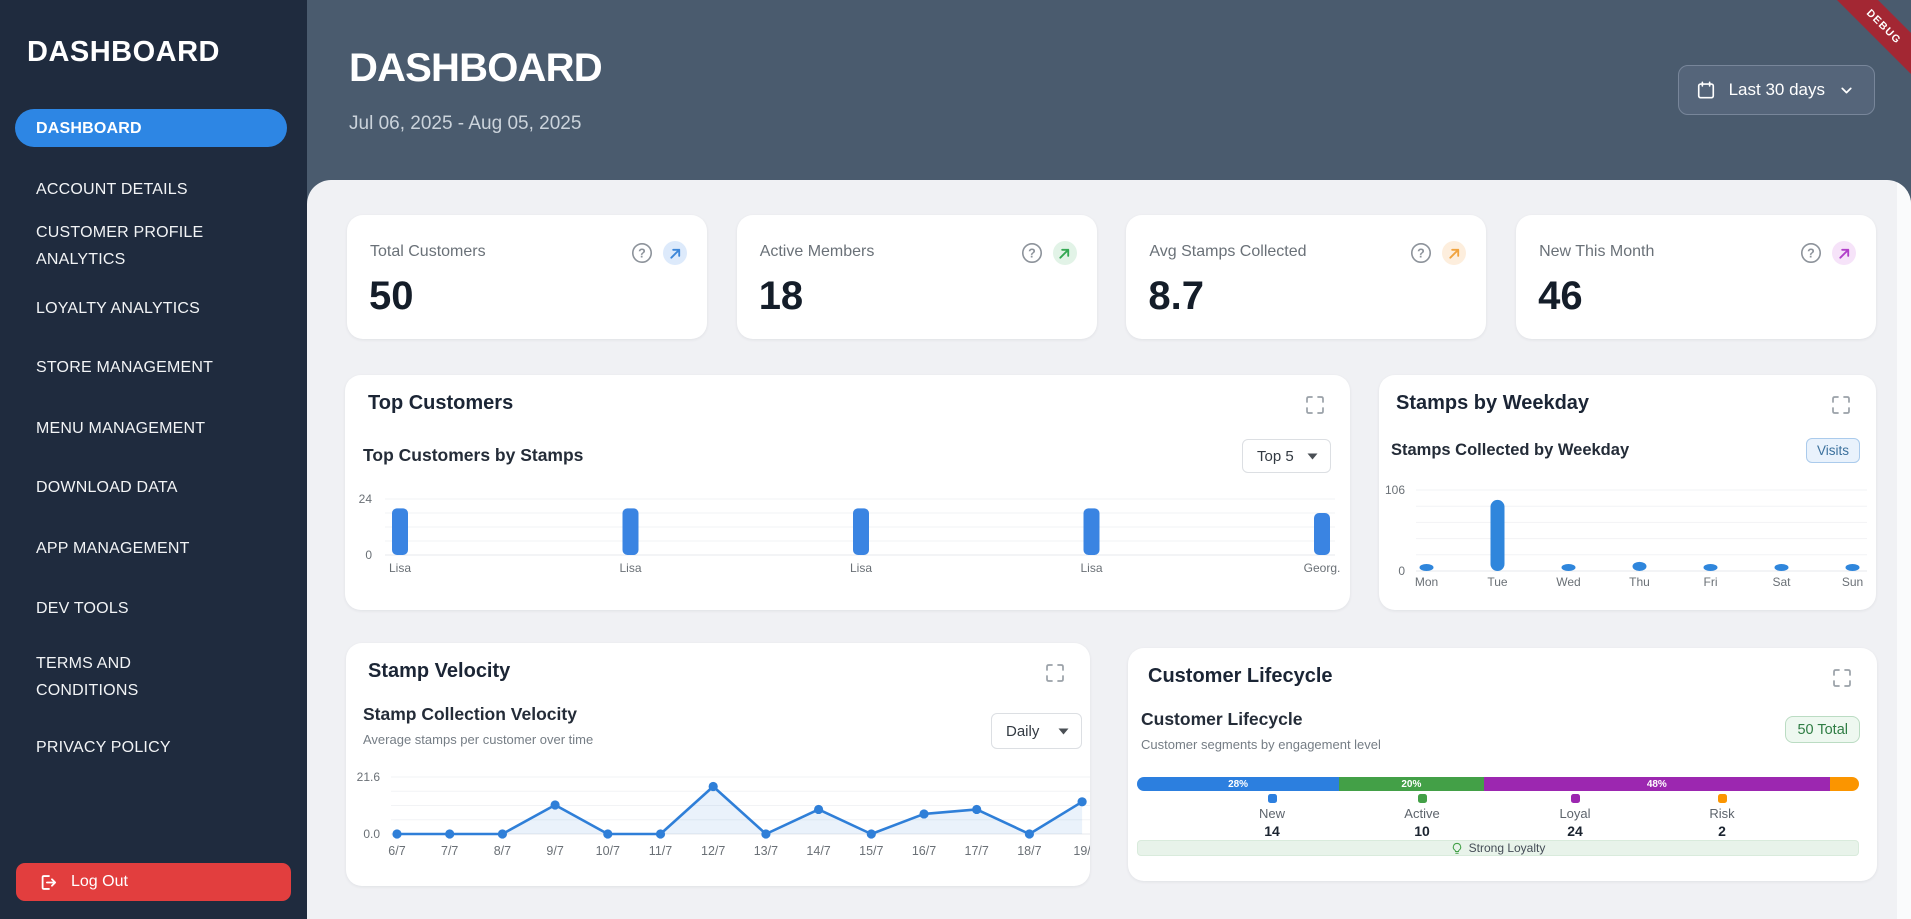 The width and height of the screenshot is (1911, 919). Describe the element at coordinates (441, 403) in the screenshot. I see `panel-title: Top Customers` at that location.